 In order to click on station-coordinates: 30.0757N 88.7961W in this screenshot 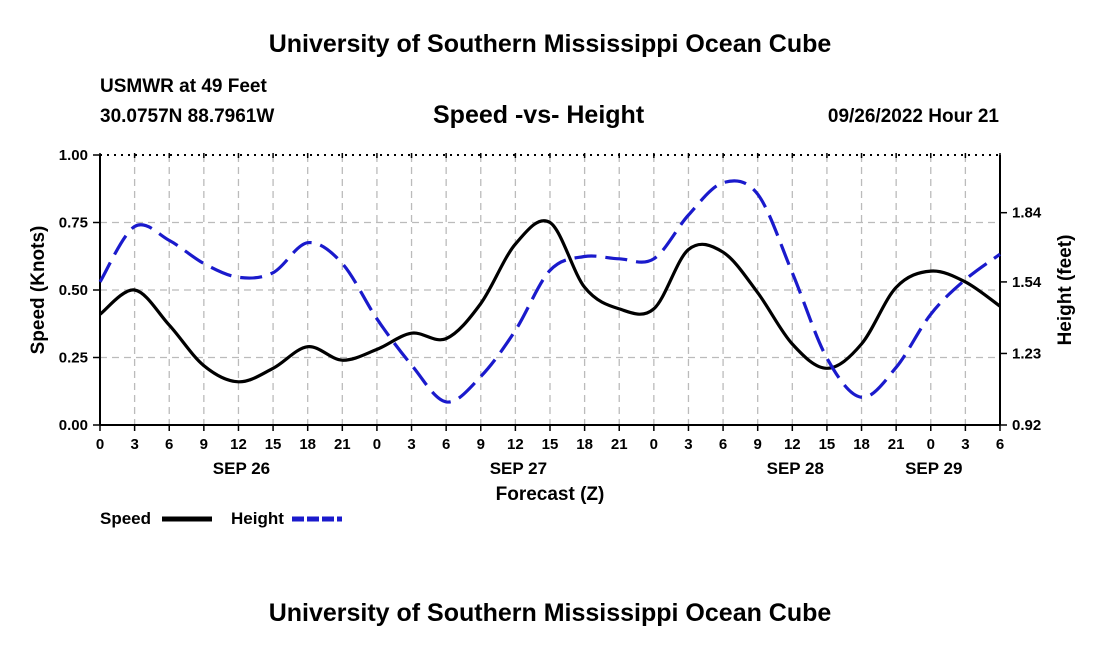, I will do `click(187, 116)`.